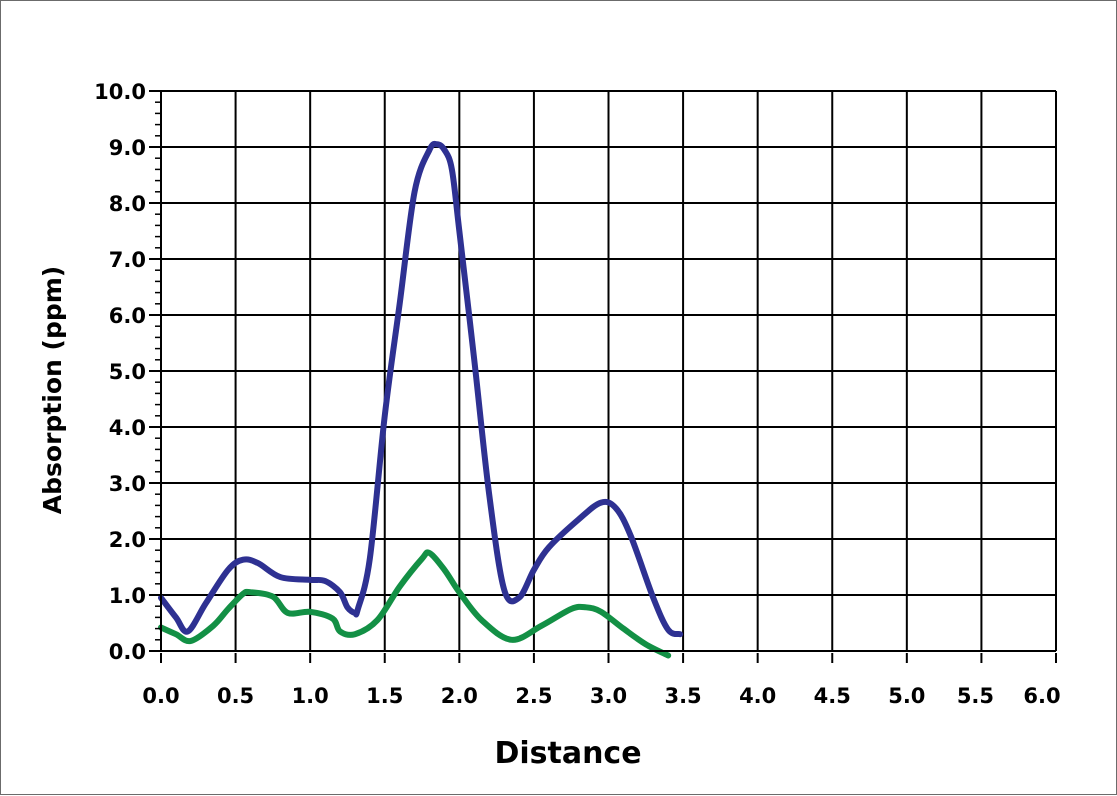  I want to click on y-tick-label-1: 1.0, so click(127, 596).